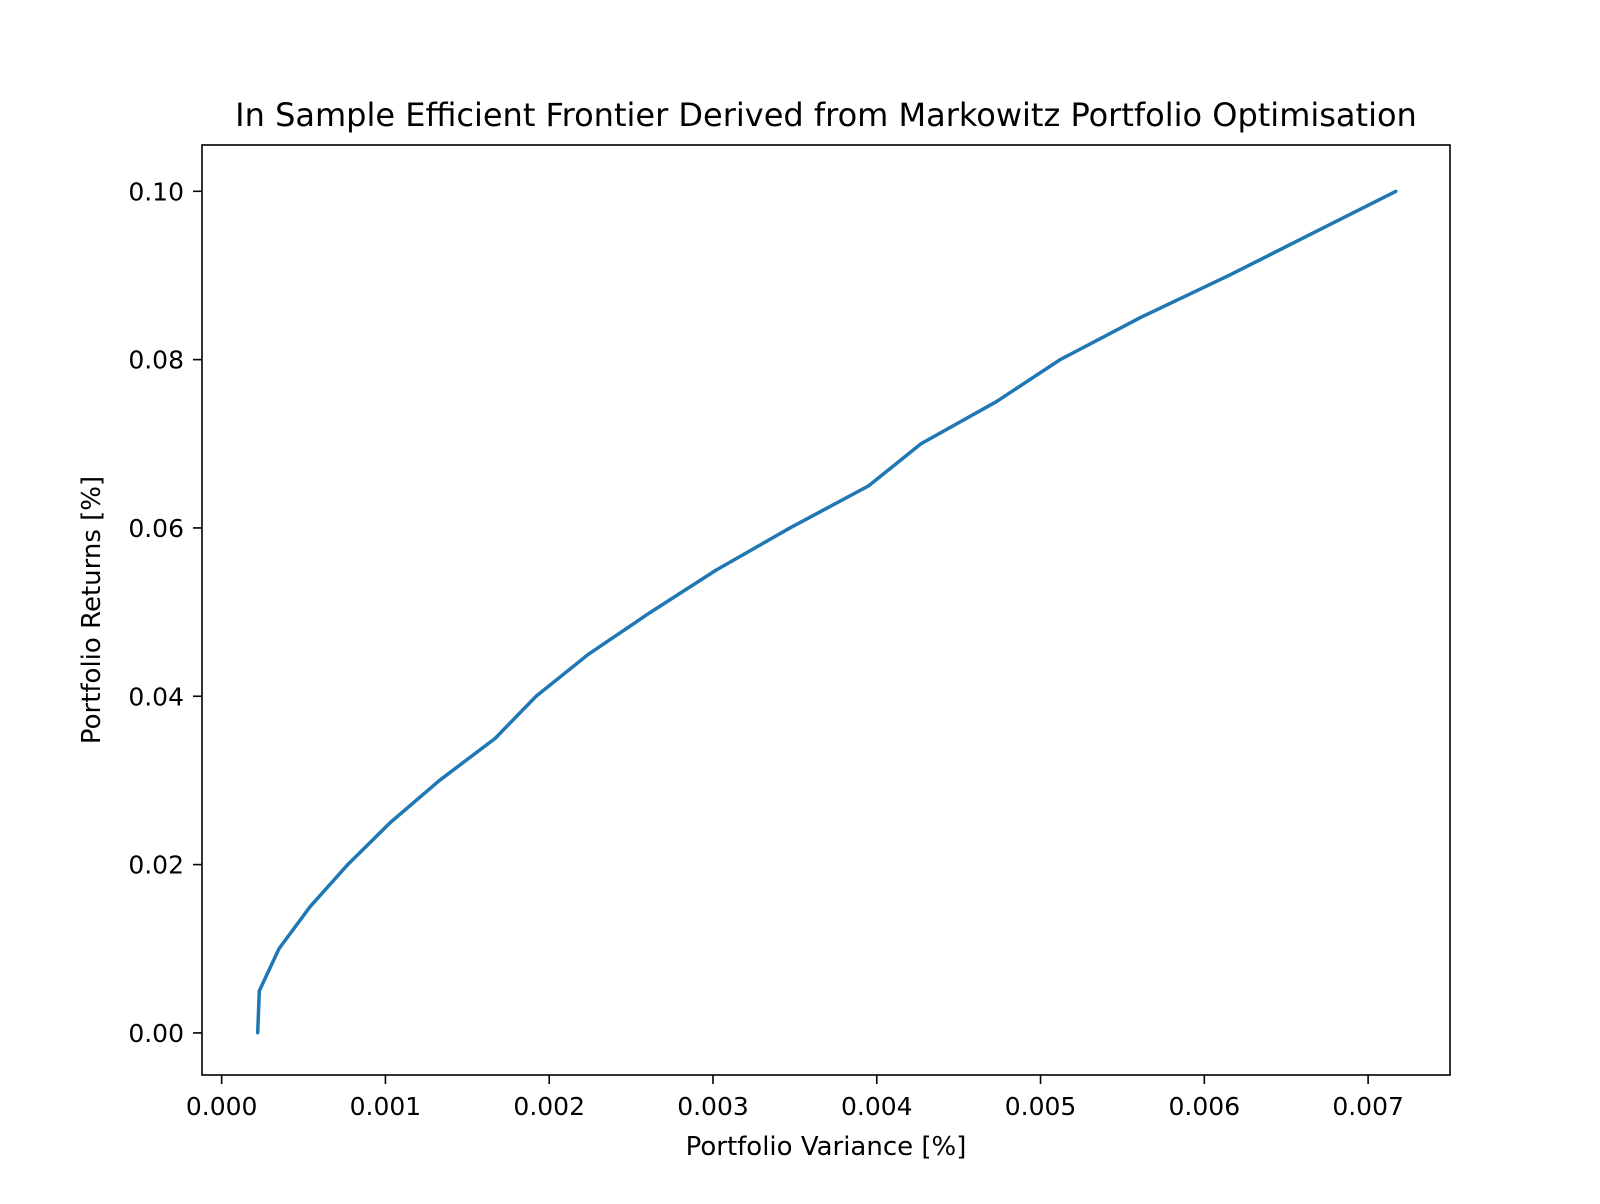 This screenshot has height=1204, width=1600. Describe the element at coordinates (386, 1106) in the screenshot. I see `x-tick-label: 0.001` at that location.